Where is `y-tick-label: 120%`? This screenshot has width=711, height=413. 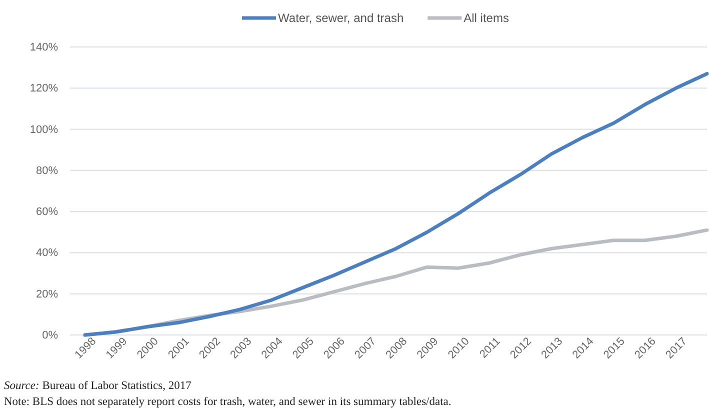 y-tick-label: 120% is located at coordinates (44, 88).